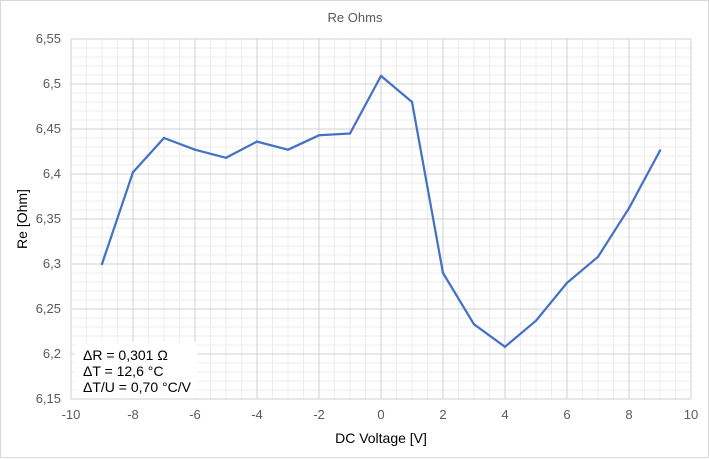 The height and width of the screenshot is (459, 709). I want to click on y-tick-label: 6,55, so click(48, 38).